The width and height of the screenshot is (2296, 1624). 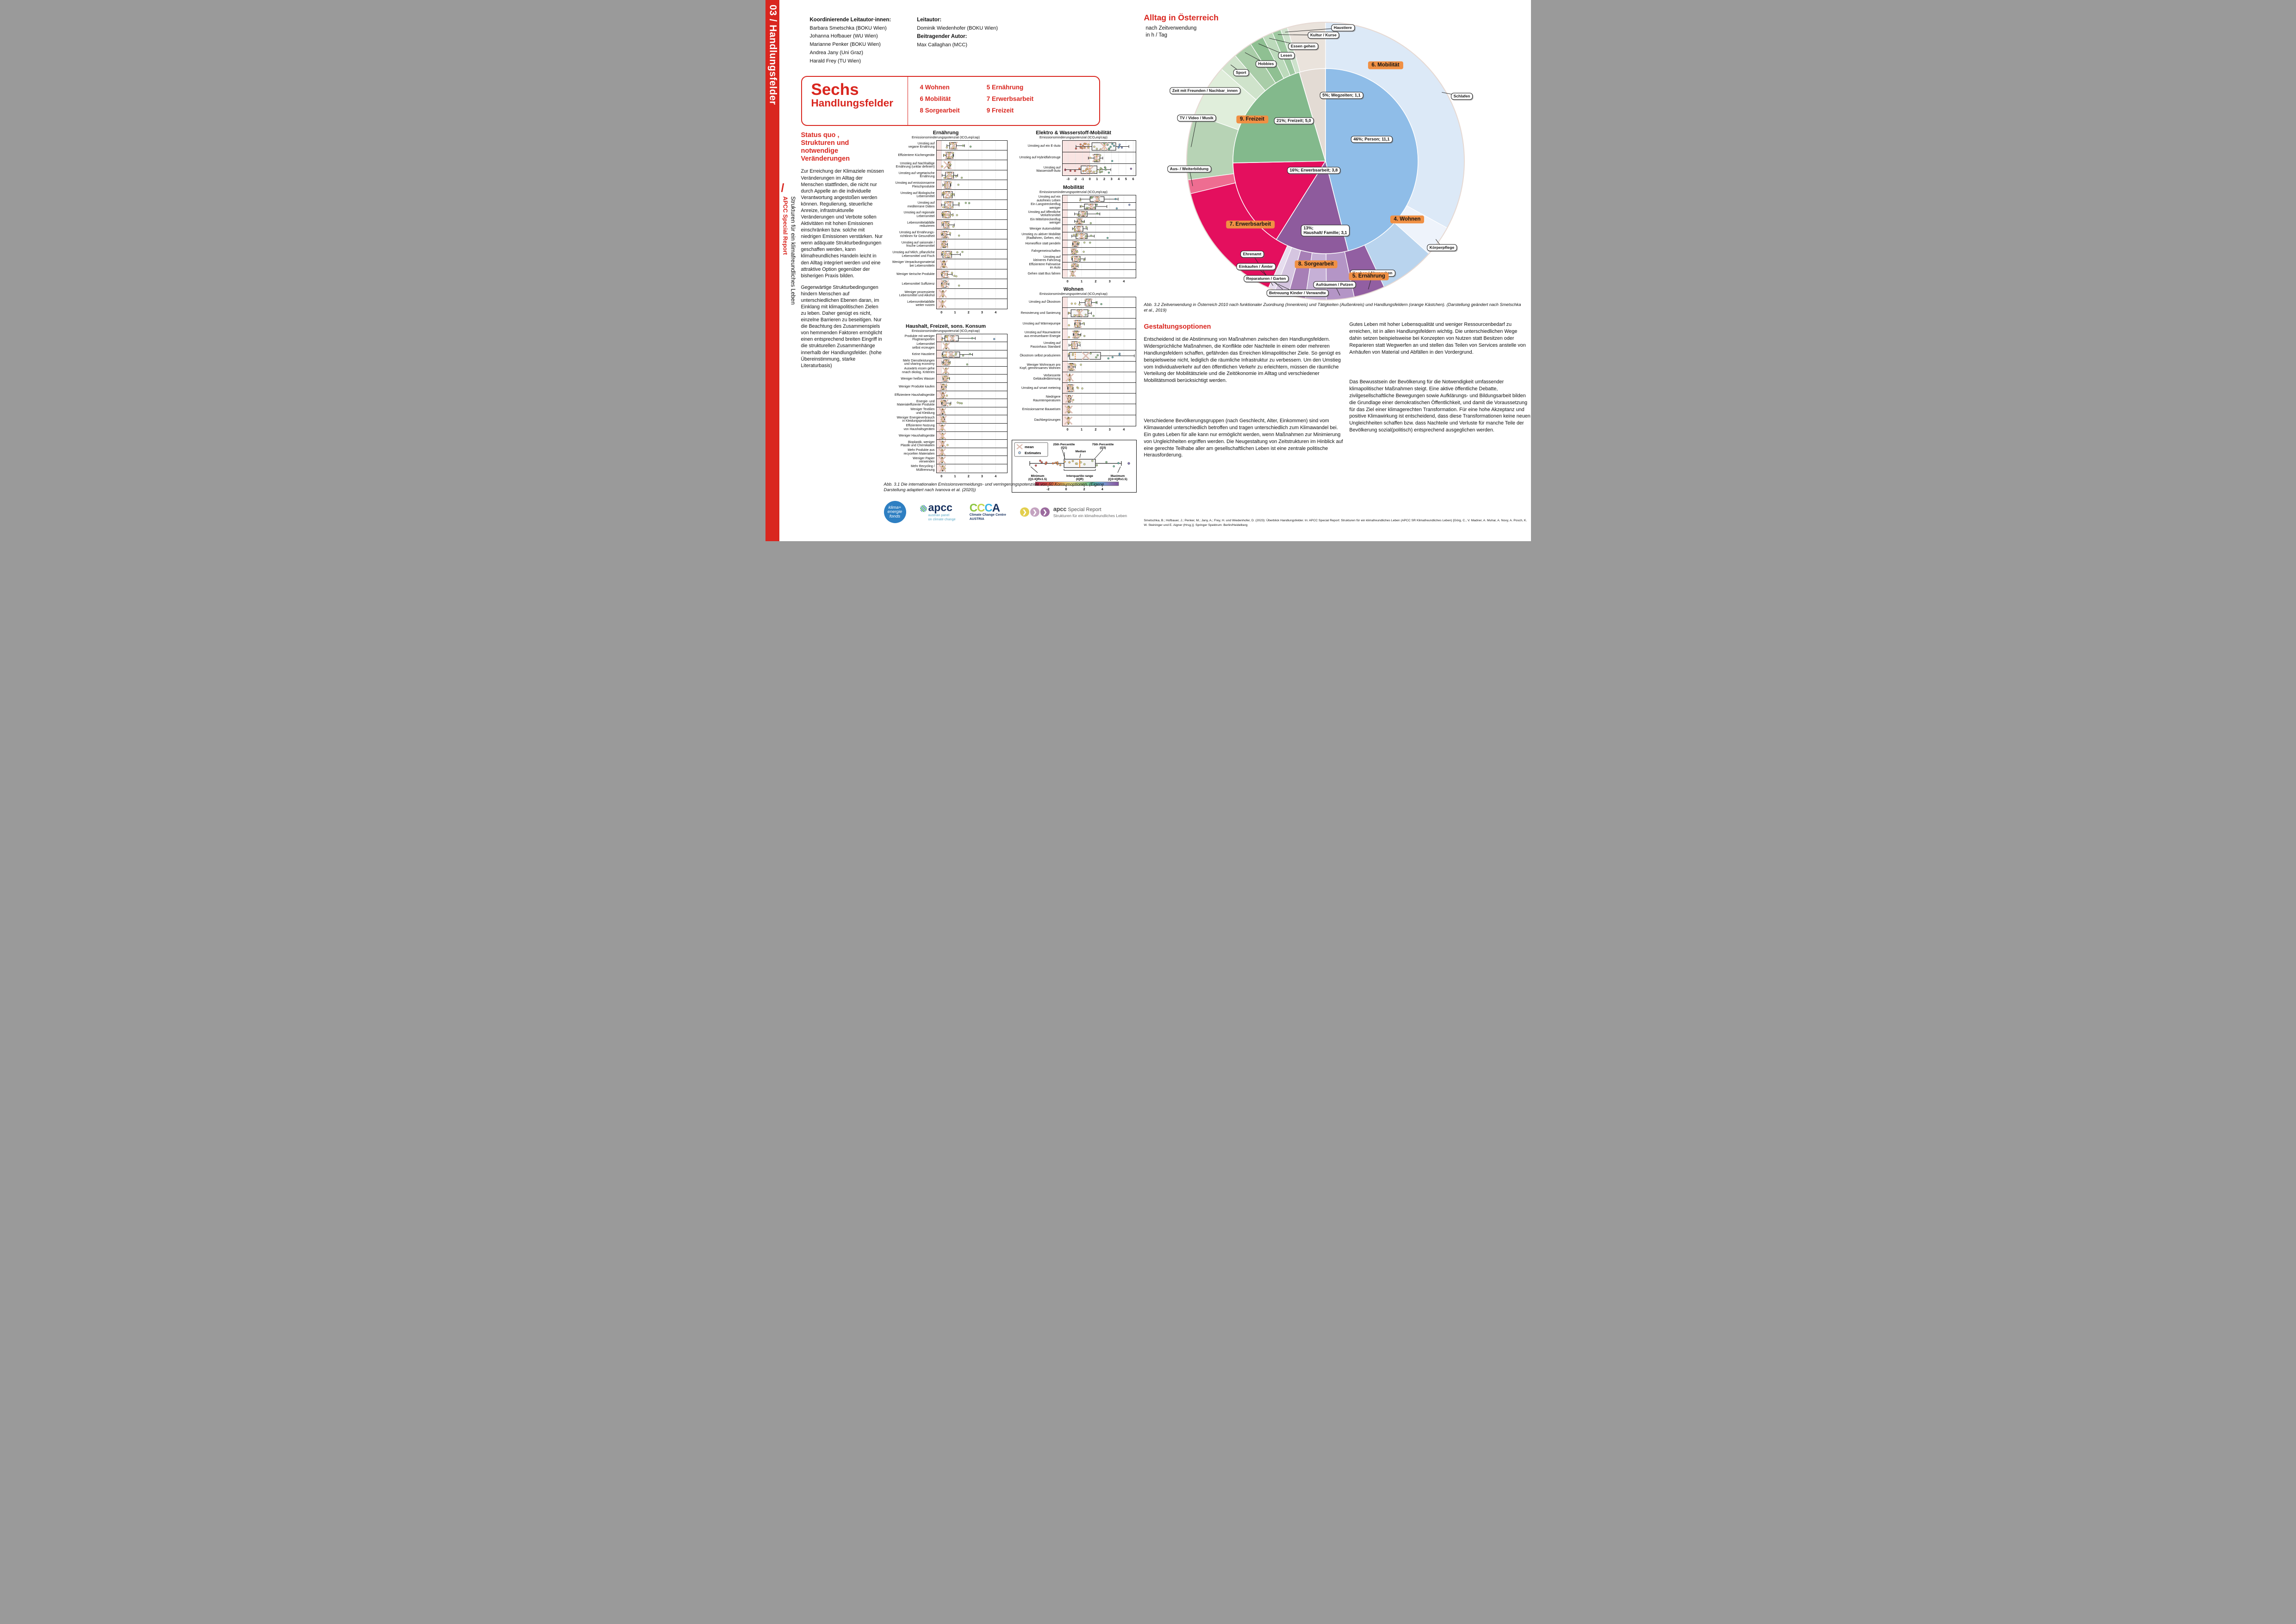 What do you see at coordinates (924, 460) in the screenshot?
I see `boxplot-row-label: Weniger Papier verwenden` at bounding box center [924, 460].